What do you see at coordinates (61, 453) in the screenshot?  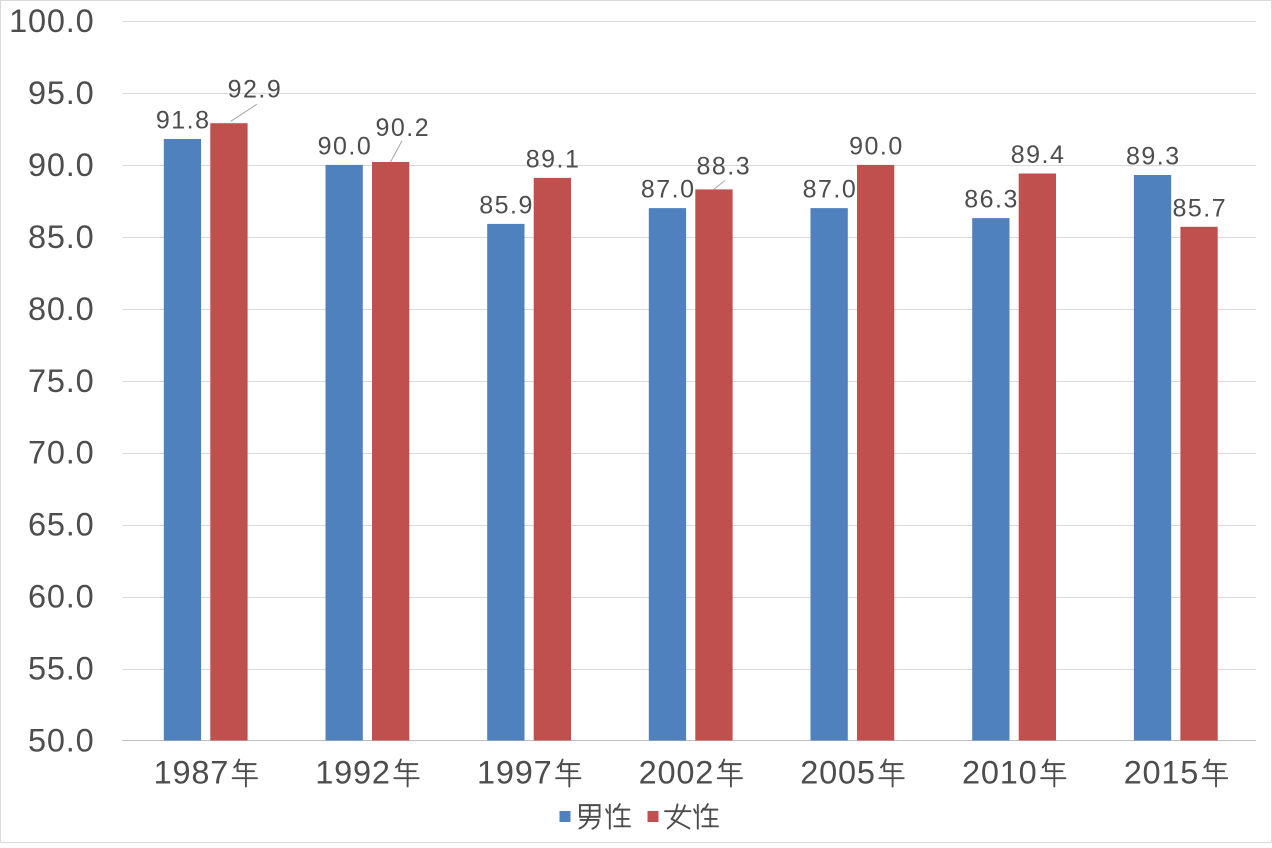 I see `svg-text: 70.0` at bounding box center [61, 453].